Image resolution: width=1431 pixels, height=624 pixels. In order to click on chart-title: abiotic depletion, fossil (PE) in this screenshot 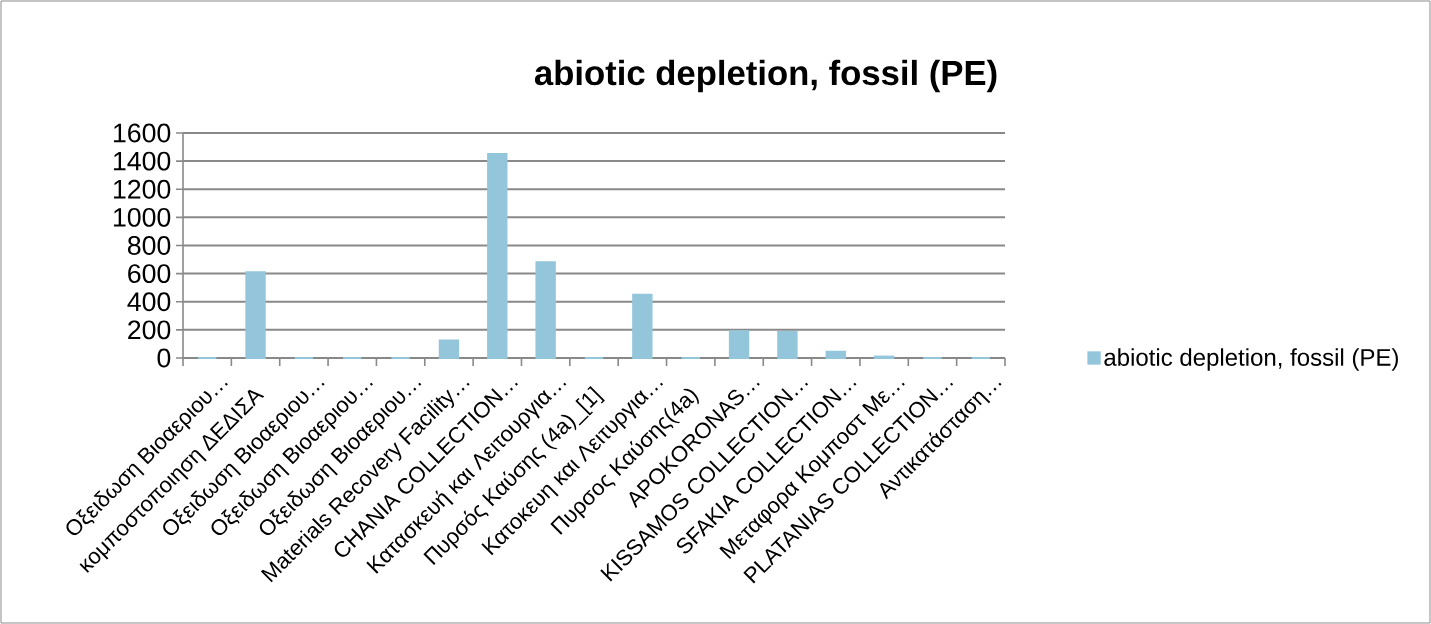, I will do `click(765, 76)`.